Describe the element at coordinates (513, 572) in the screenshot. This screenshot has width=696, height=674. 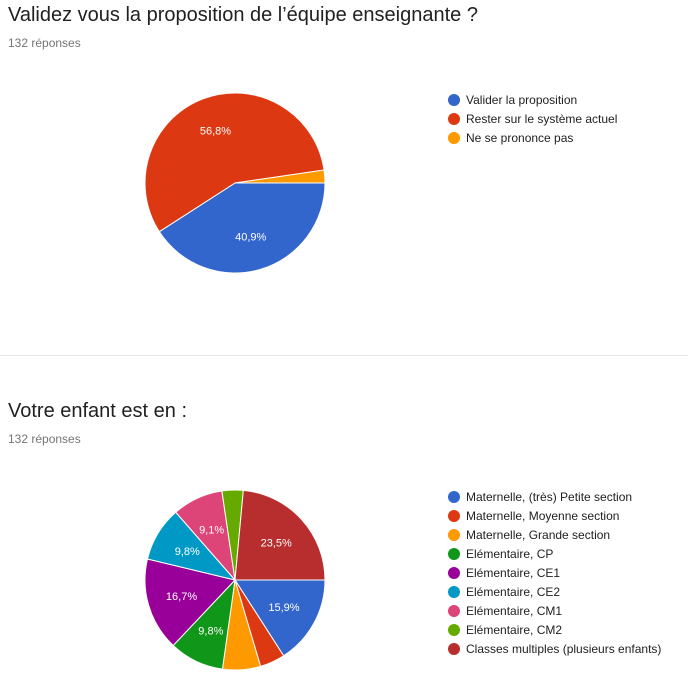
I see `legend-label: Elémentaire, CE1` at that location.